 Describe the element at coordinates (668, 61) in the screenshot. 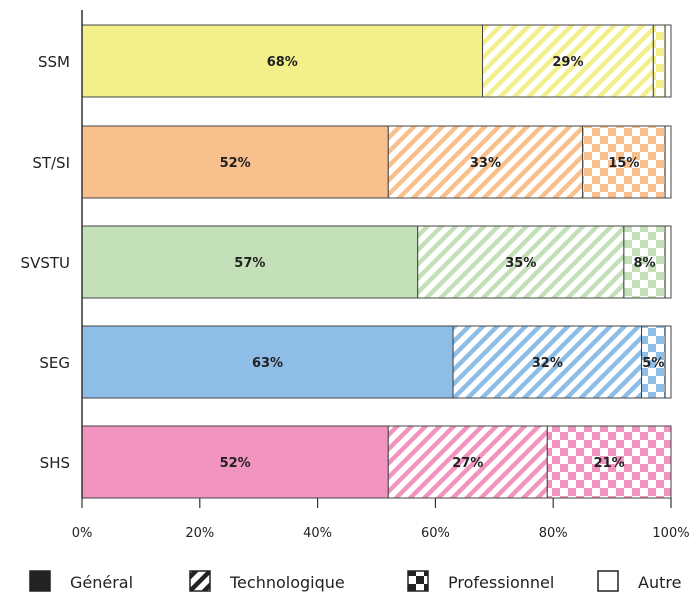

I see `bar-ssm-autre` at that location.